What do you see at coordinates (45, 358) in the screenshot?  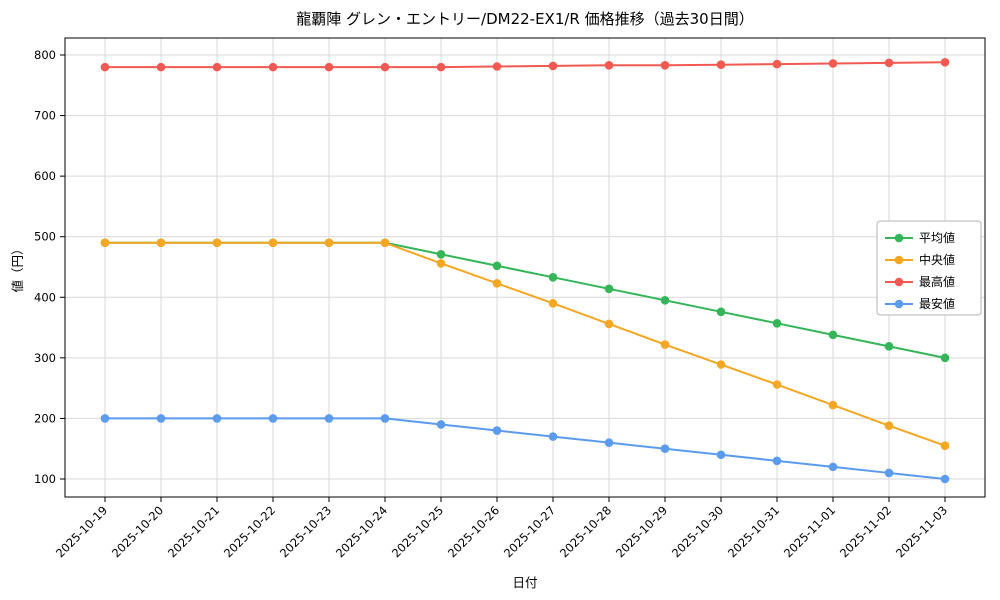 I see `y-tick-label: 300` at bounding box center [45, 358].